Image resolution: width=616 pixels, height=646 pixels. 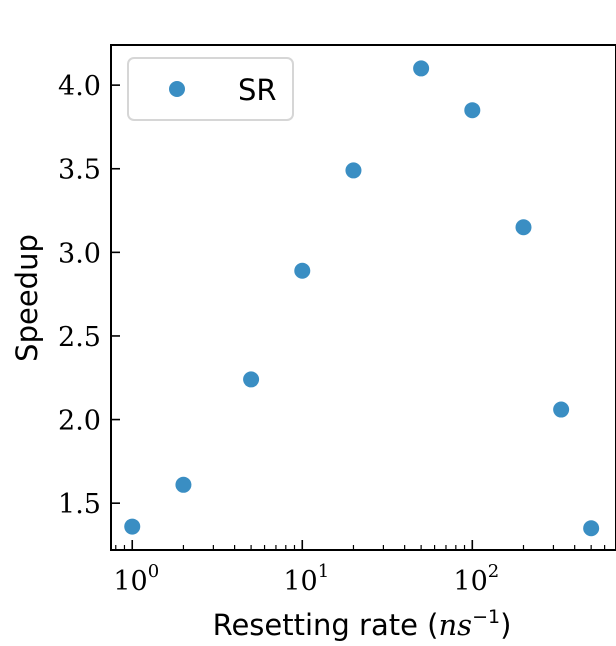 I want to click on y-tick-label-5: 4.0, so click(x=79, y=86).